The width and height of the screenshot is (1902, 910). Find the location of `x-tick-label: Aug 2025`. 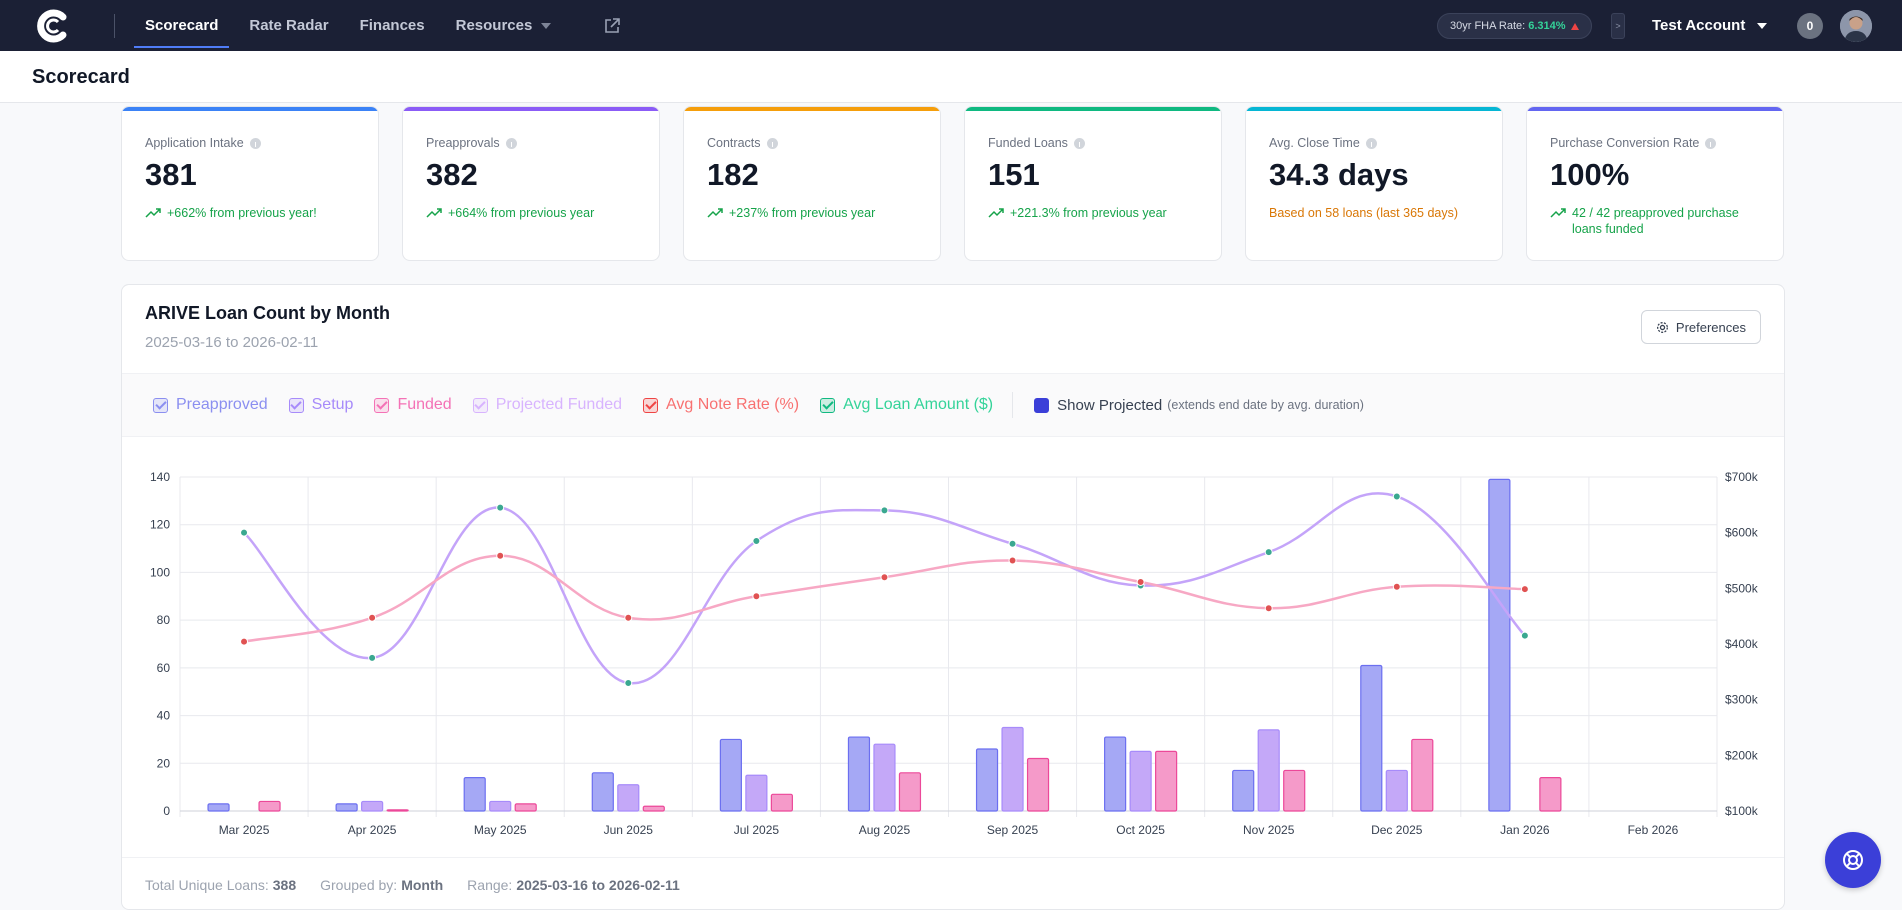

x-tick-label: Aug 2025 is located at coordinates (885, 830).